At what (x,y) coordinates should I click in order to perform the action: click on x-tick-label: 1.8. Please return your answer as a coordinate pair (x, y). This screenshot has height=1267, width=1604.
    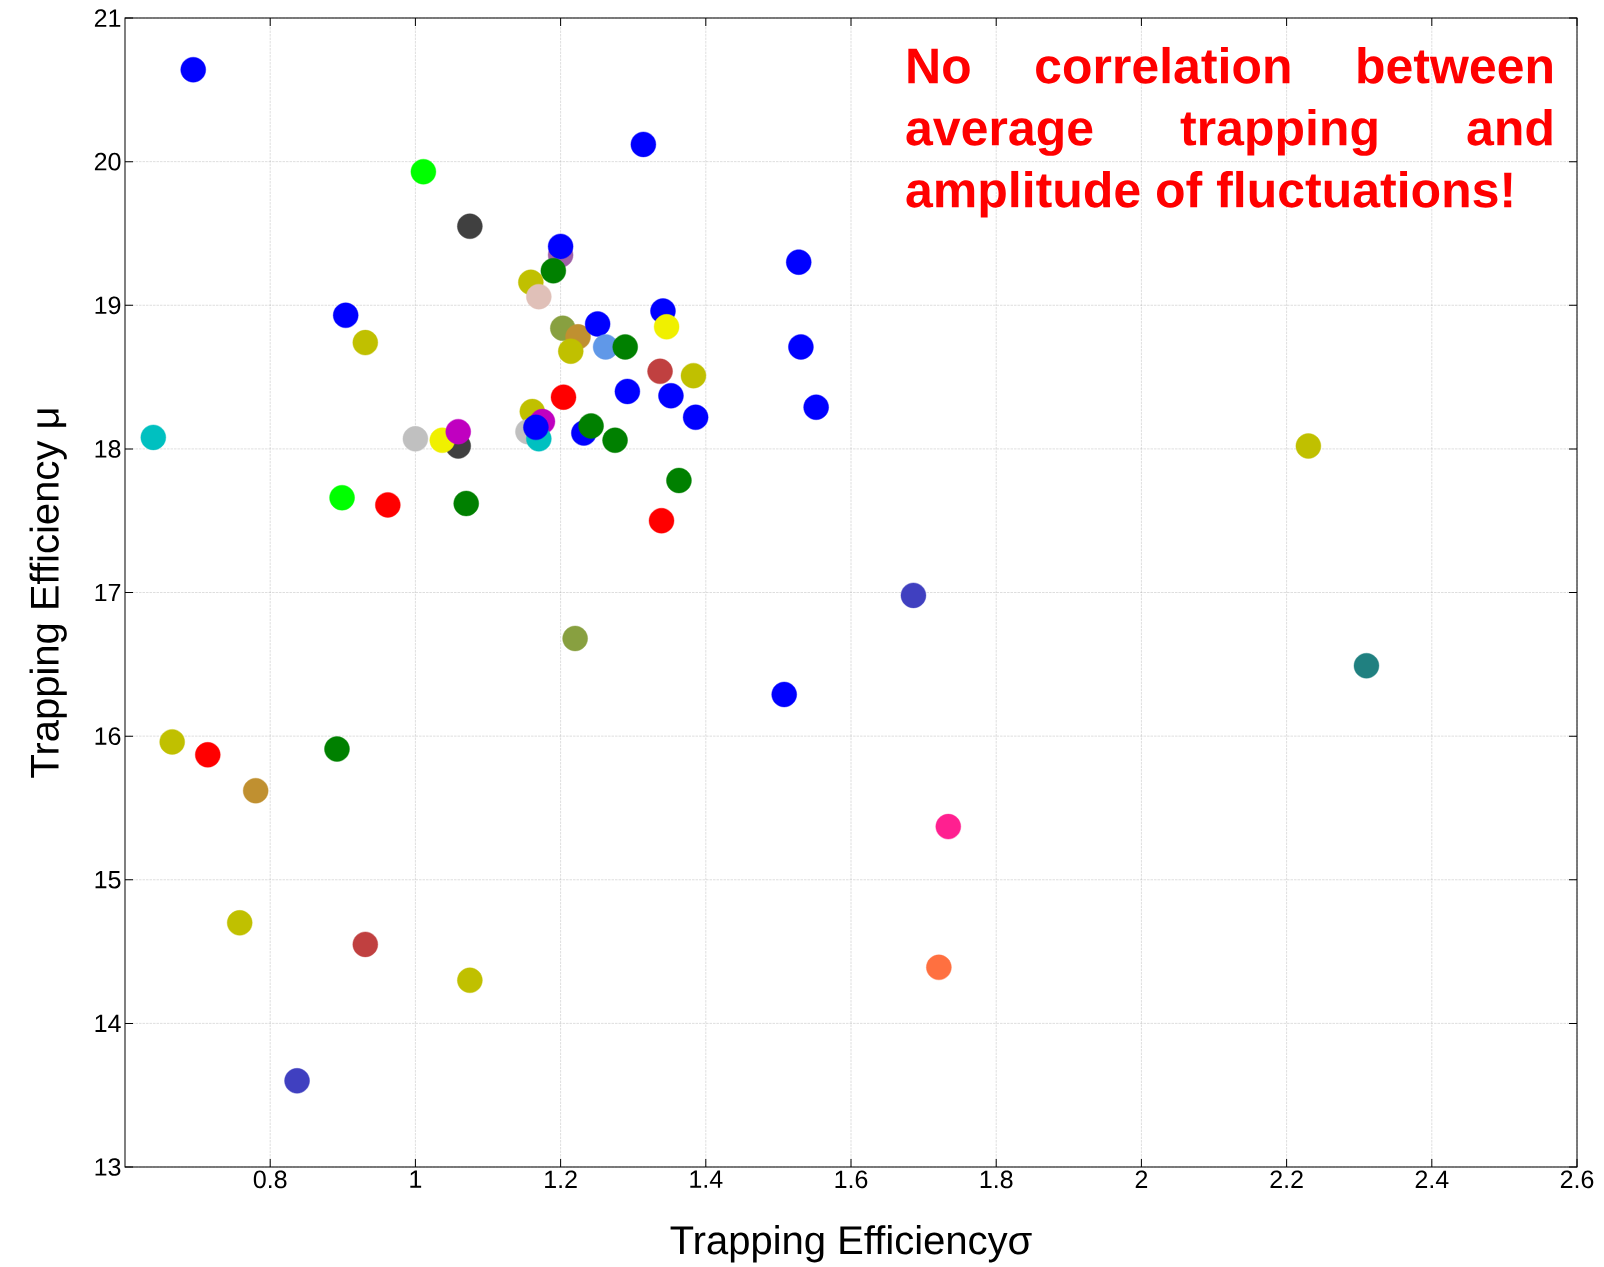
    Looking at the image, I should click on (996, 1179).